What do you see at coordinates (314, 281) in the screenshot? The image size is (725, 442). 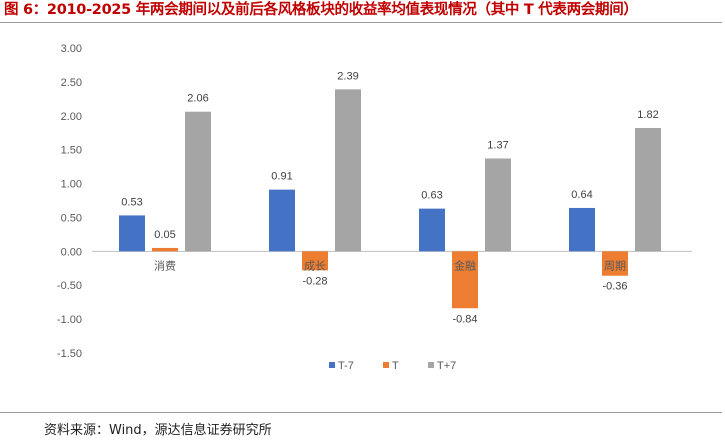 I see `data-label-成长-T: -0.28` at bounding box center [314, 281].